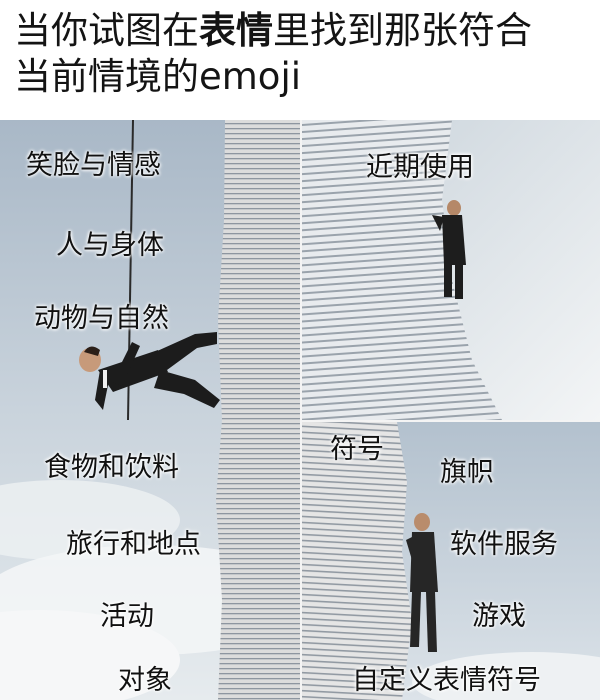  I want to click on category-software-services: 软件服务, so click(504, 544).